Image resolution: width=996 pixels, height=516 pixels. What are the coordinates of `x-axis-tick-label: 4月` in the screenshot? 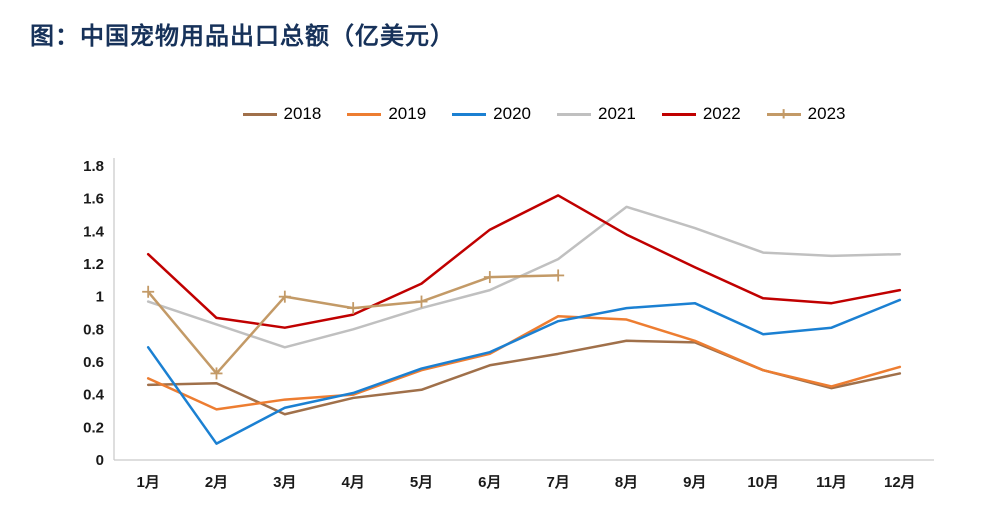 It's located at (352, 482).